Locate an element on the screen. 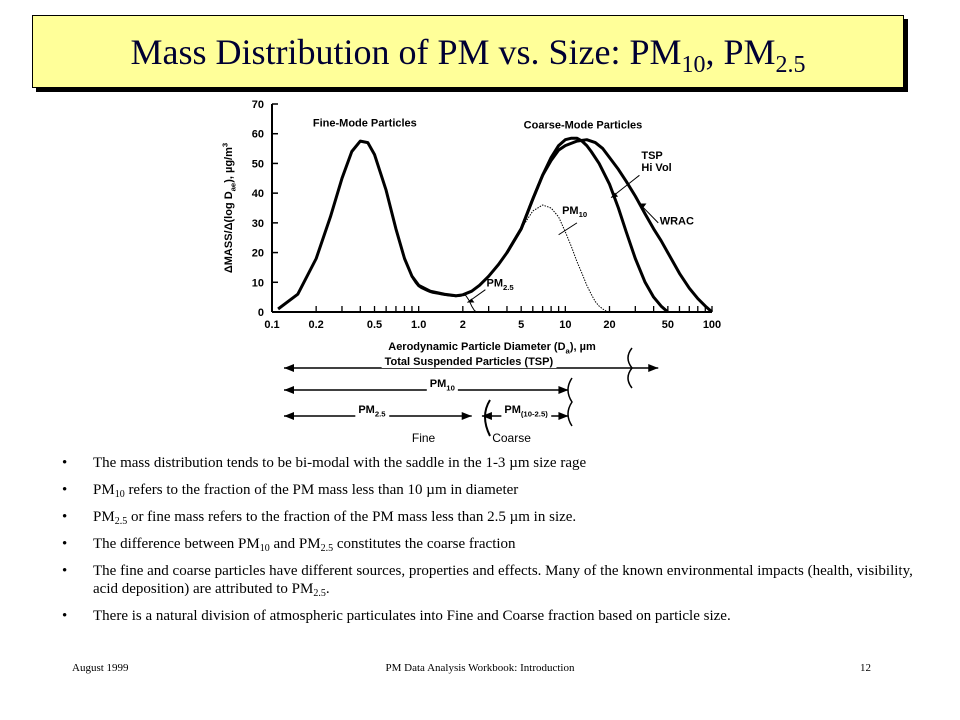 The width and height of the screenshot is (960, 720). footer-date: August 1999 is located at coordinates (100, 668).